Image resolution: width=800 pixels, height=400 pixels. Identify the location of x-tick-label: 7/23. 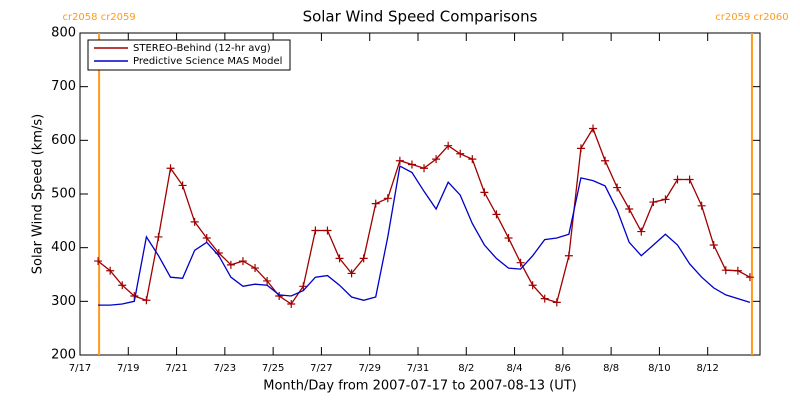
(225, 368).